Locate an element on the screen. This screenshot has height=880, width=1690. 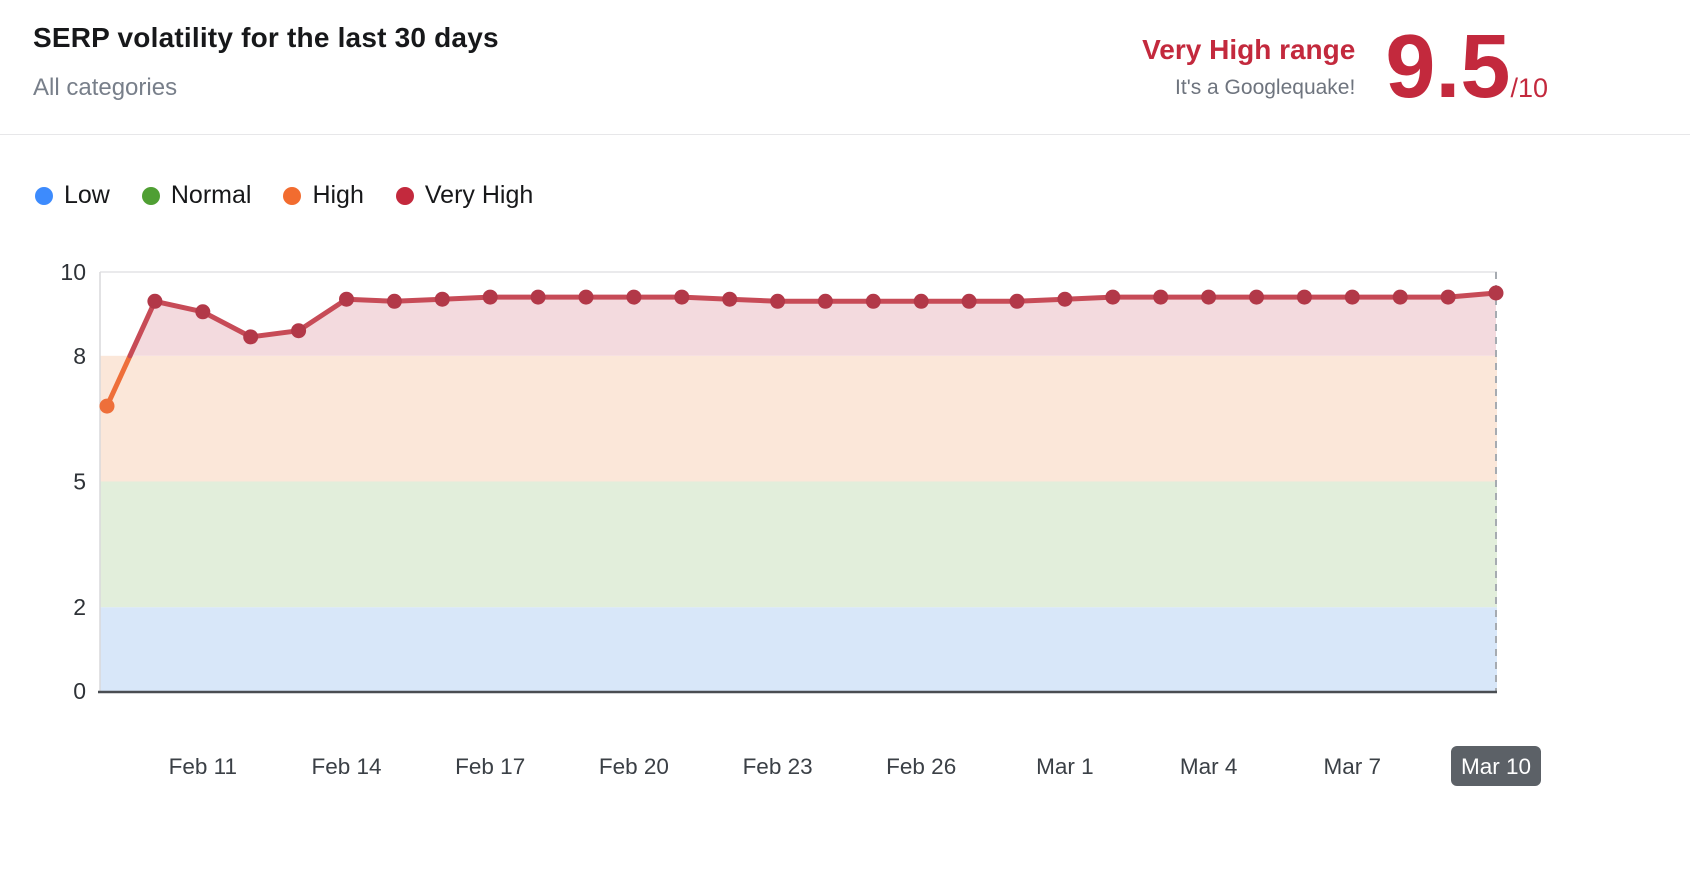
legend-label: High is located at coordinates (338, 195).